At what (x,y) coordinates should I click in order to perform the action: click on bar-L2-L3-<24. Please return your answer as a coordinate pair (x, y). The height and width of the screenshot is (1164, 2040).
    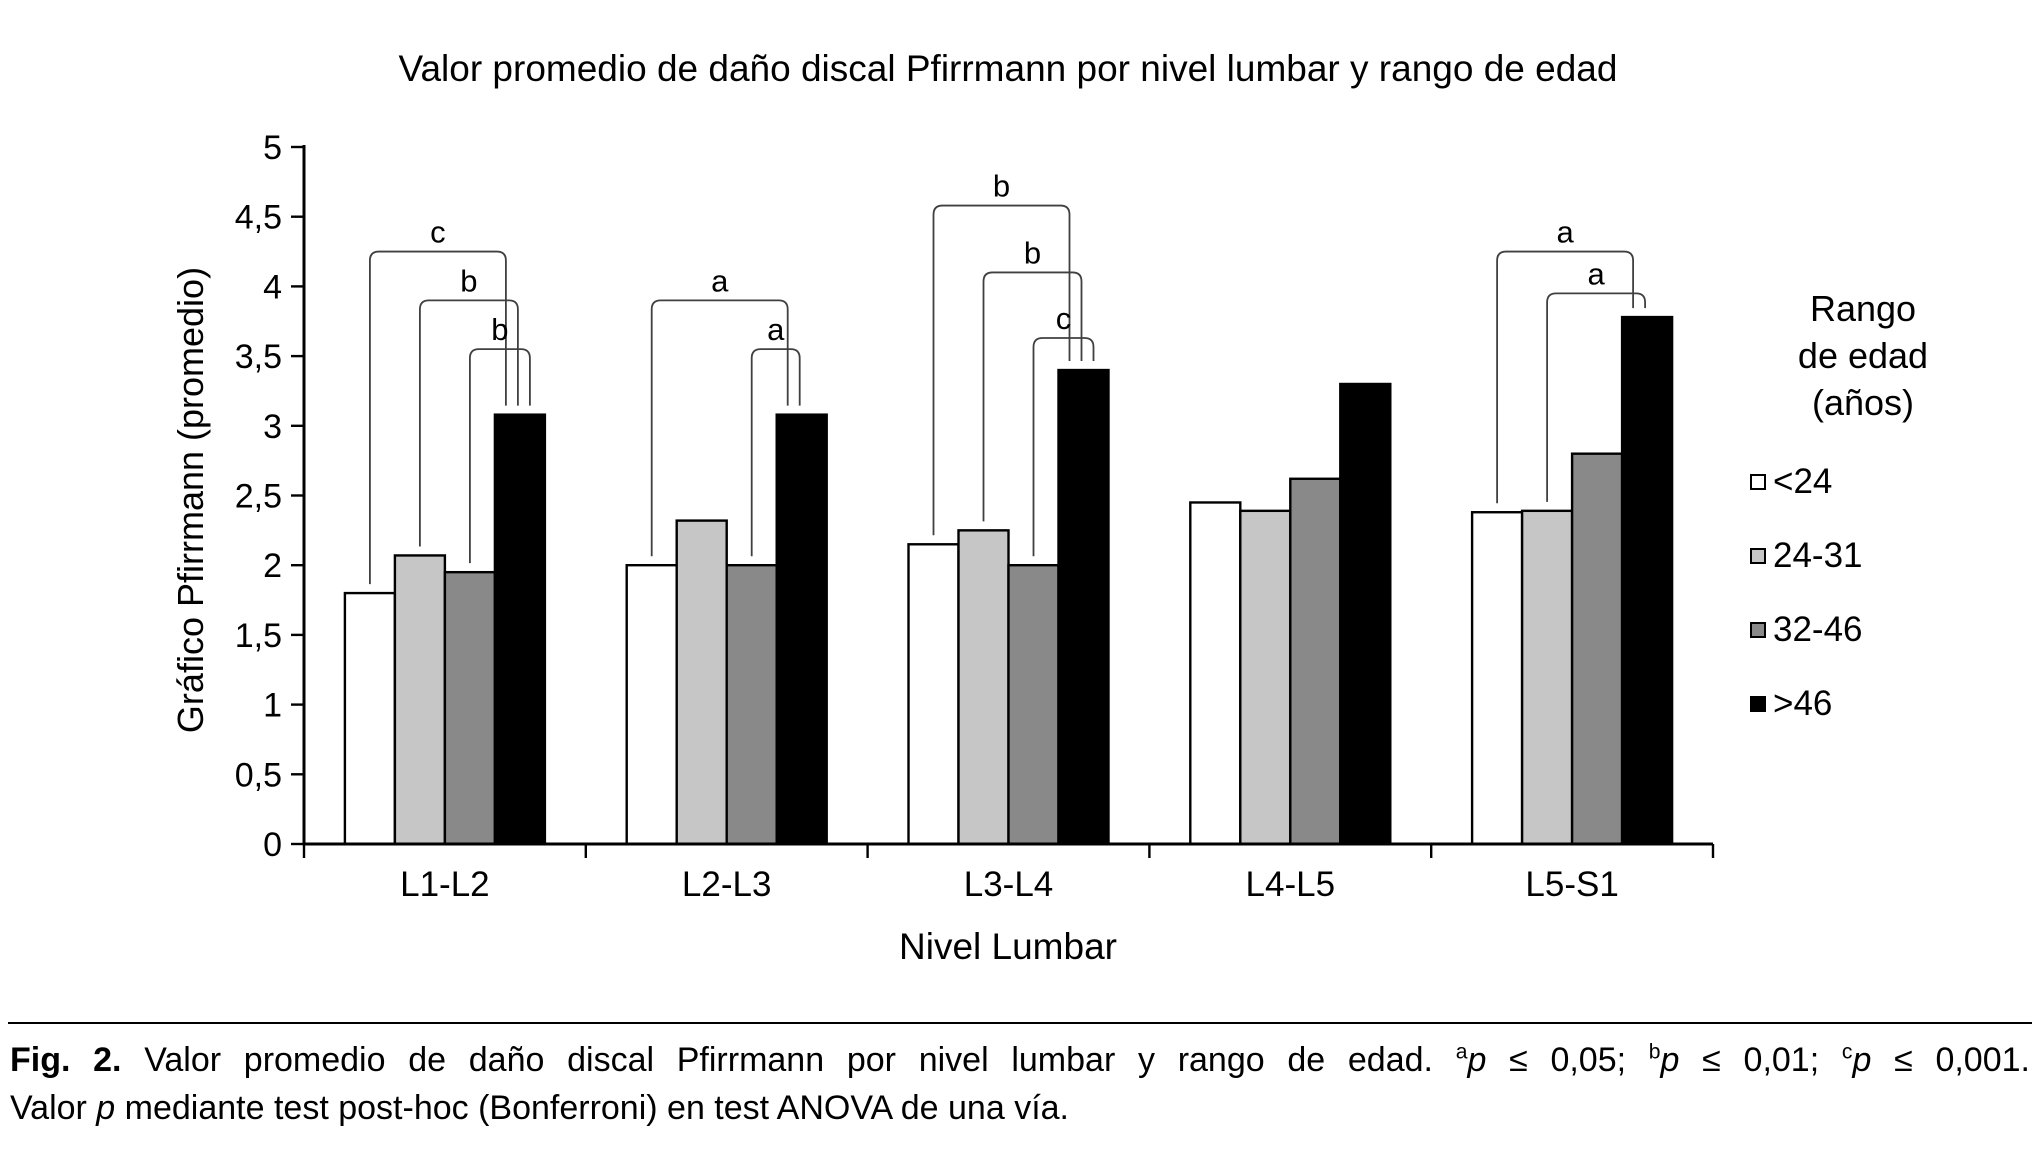
    Looking at the image, I should click on (651, 705).